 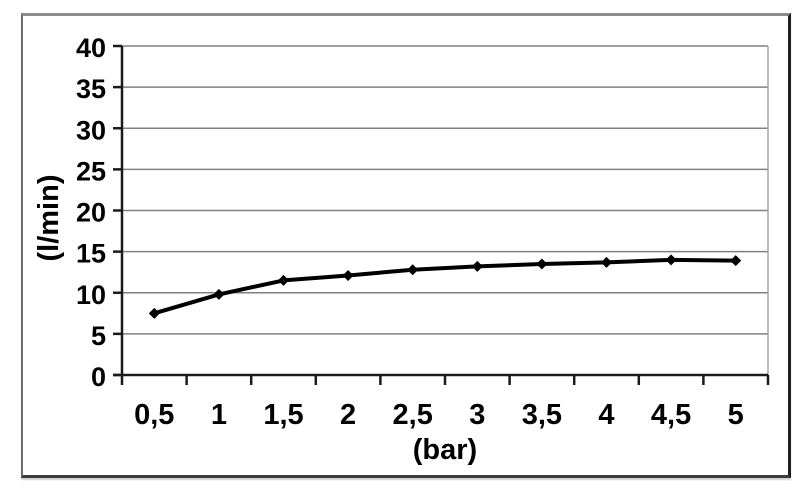 What do you see at coordinates (671, 415) in the screenshot?
I see `x-tick-label-4,5: 4,5` at bounding box center [671, 415].